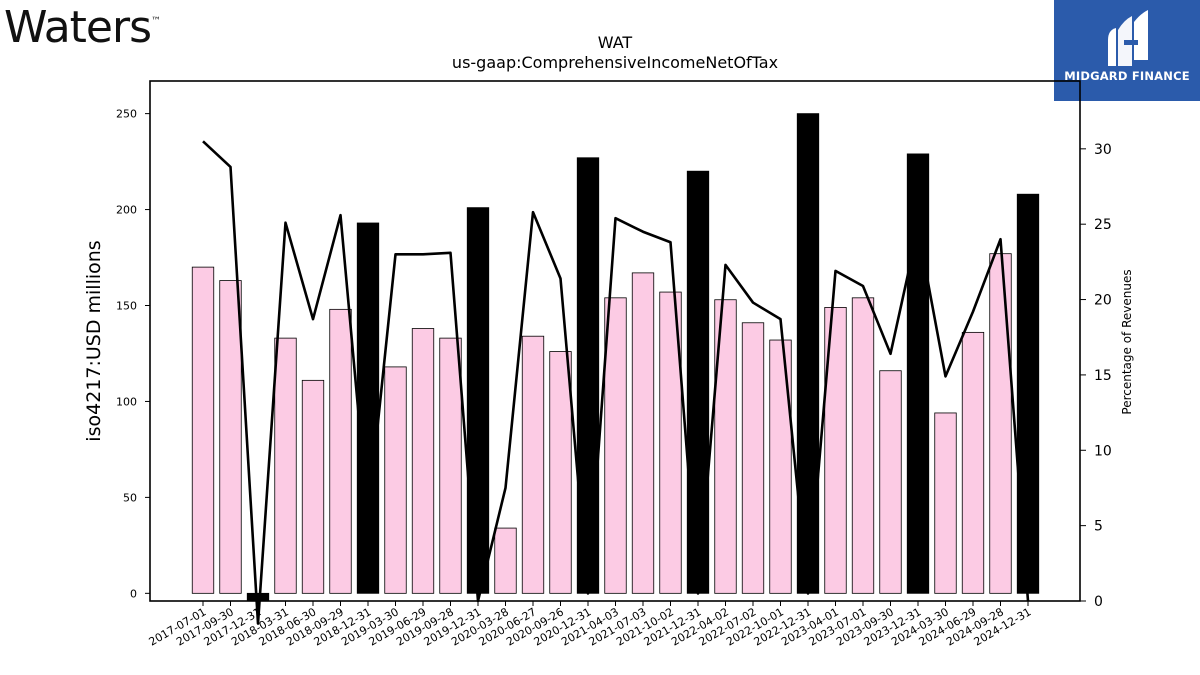 Image resolution: width=1200 pixels, height=675 pixels. I want to click on y-tick-label: 50, so click(130, 497).